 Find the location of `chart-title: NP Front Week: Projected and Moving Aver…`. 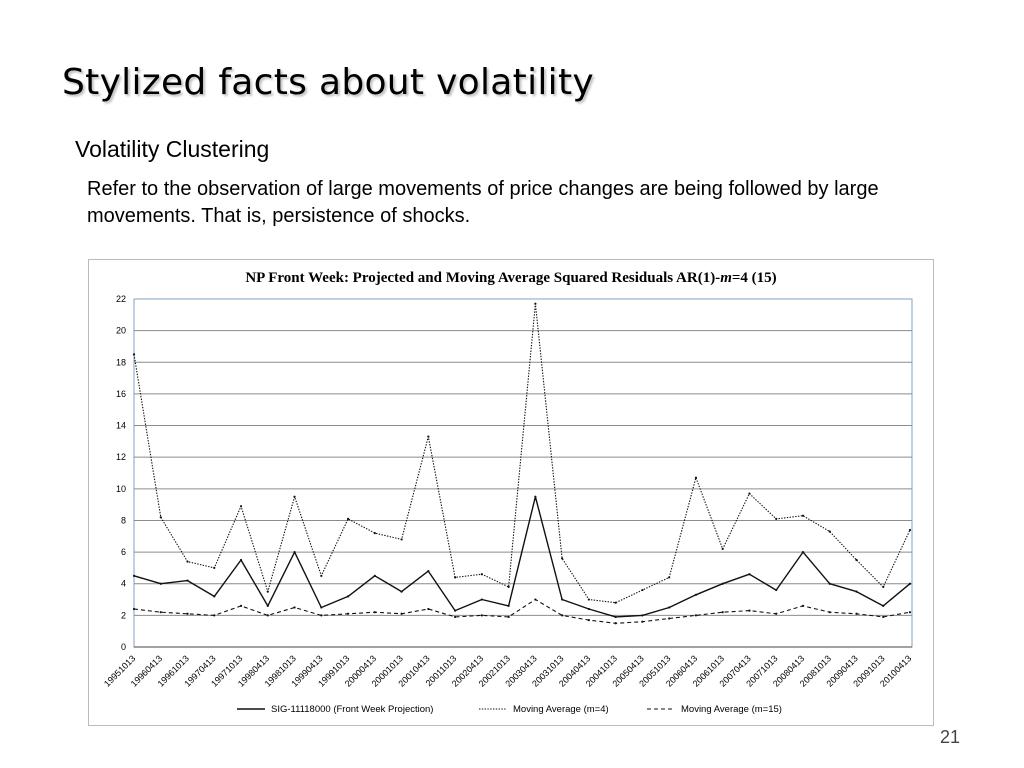

chart-title: NP Front Week: Projected and Moving Aver… is located at coordinates (511, 278).